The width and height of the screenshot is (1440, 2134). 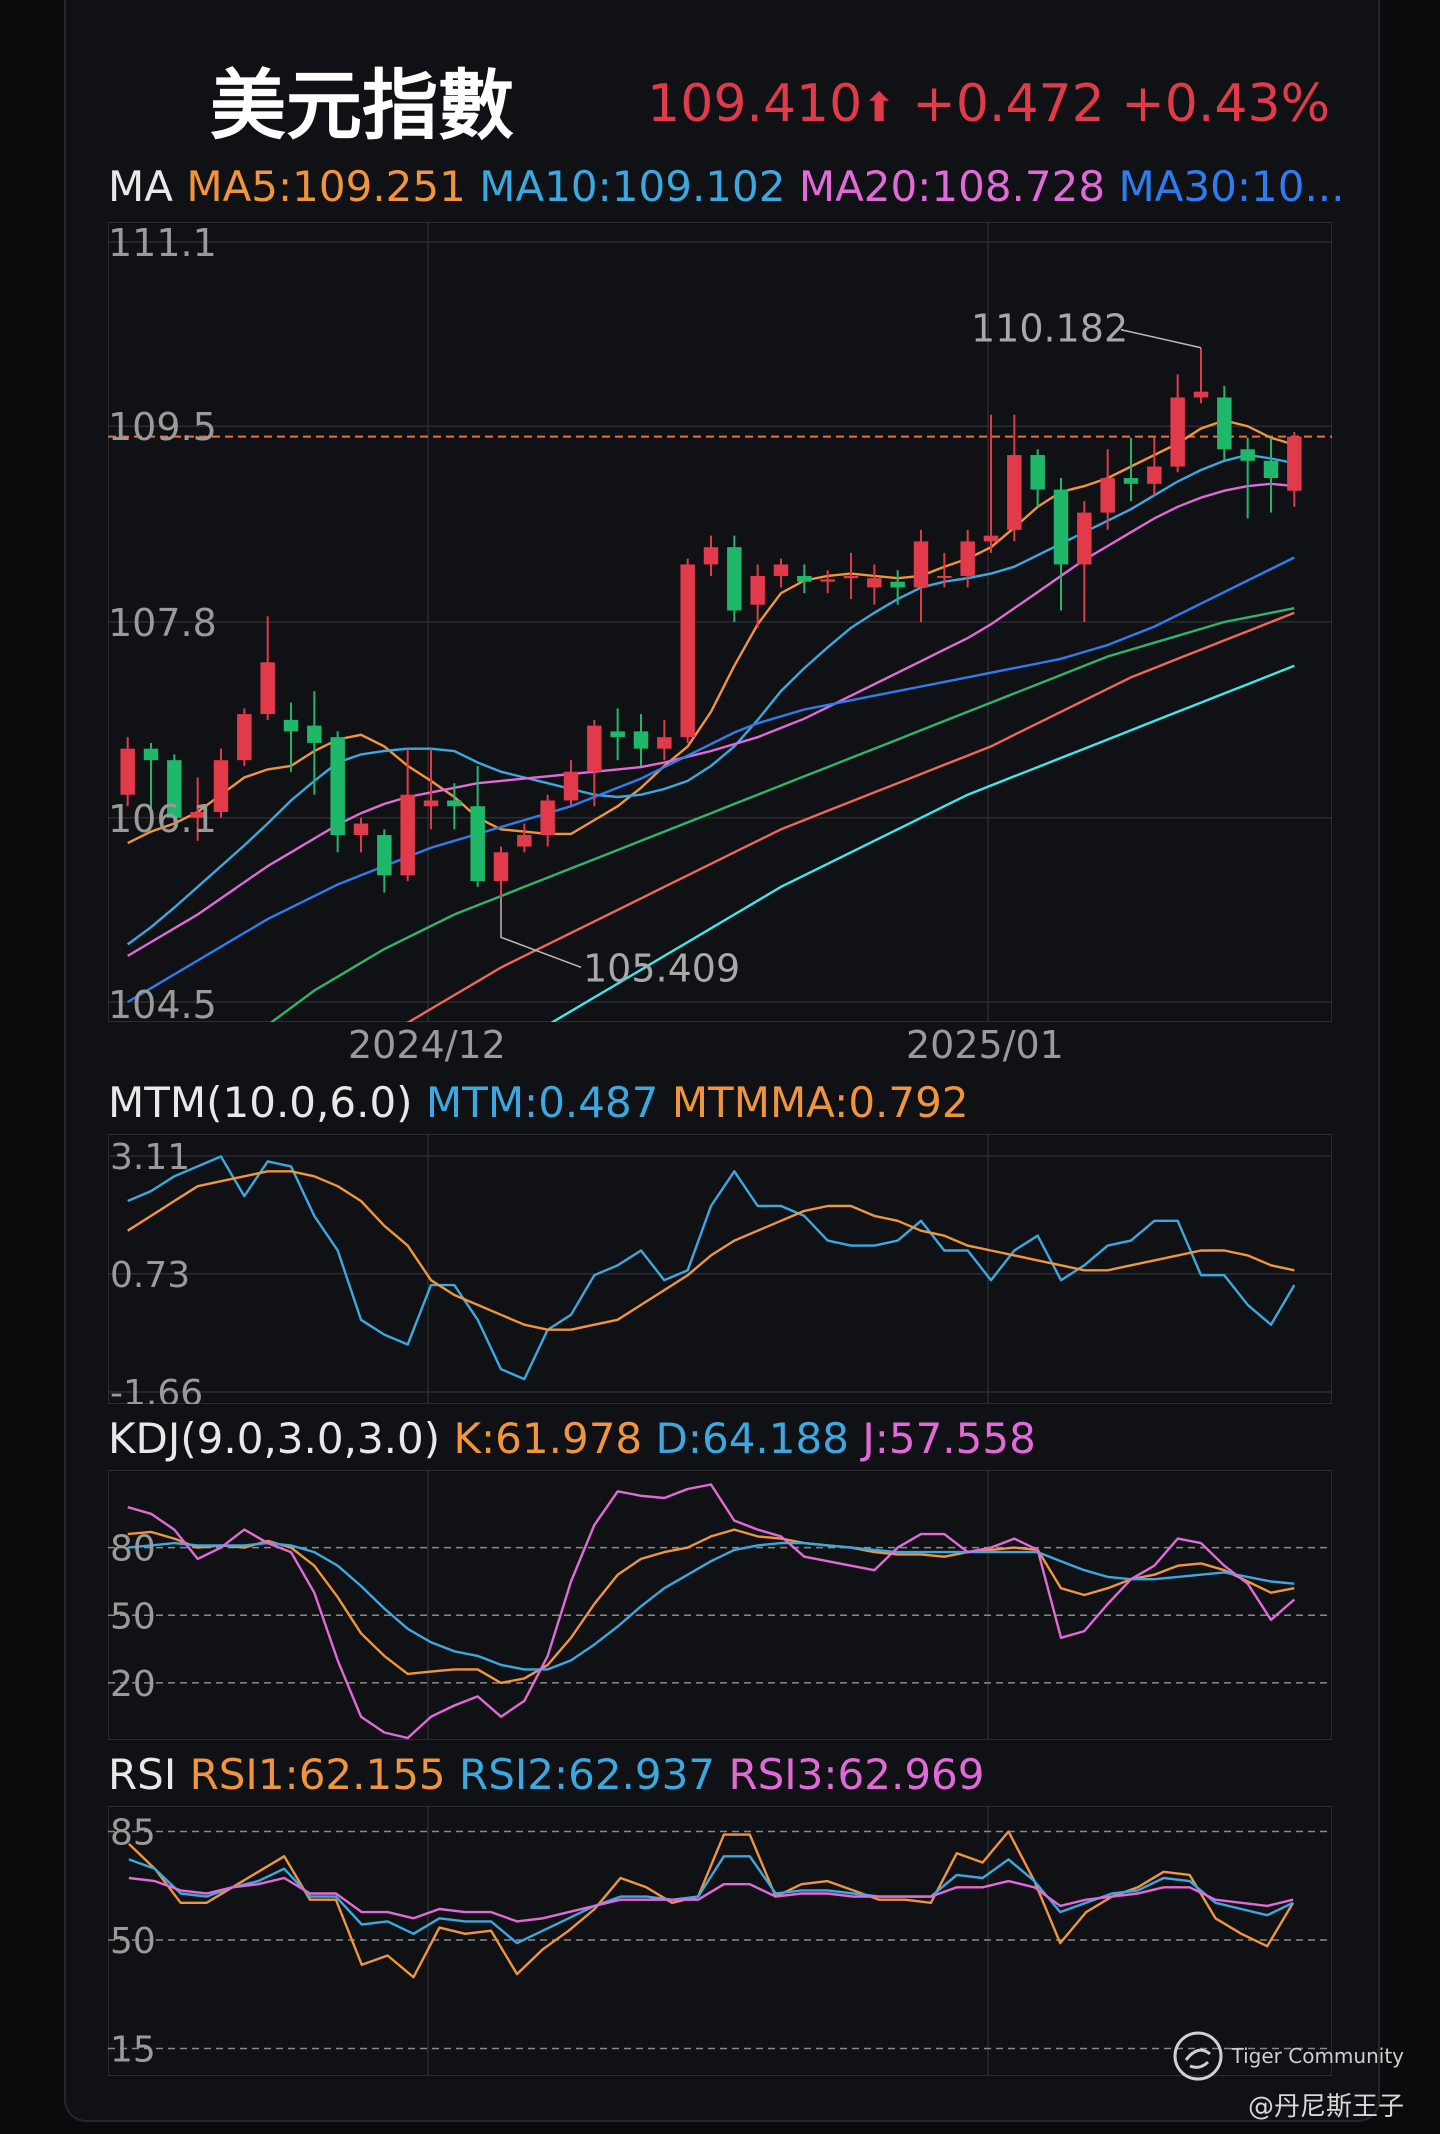 I want to click on rsi1-line, so click(x=711, y=1904).